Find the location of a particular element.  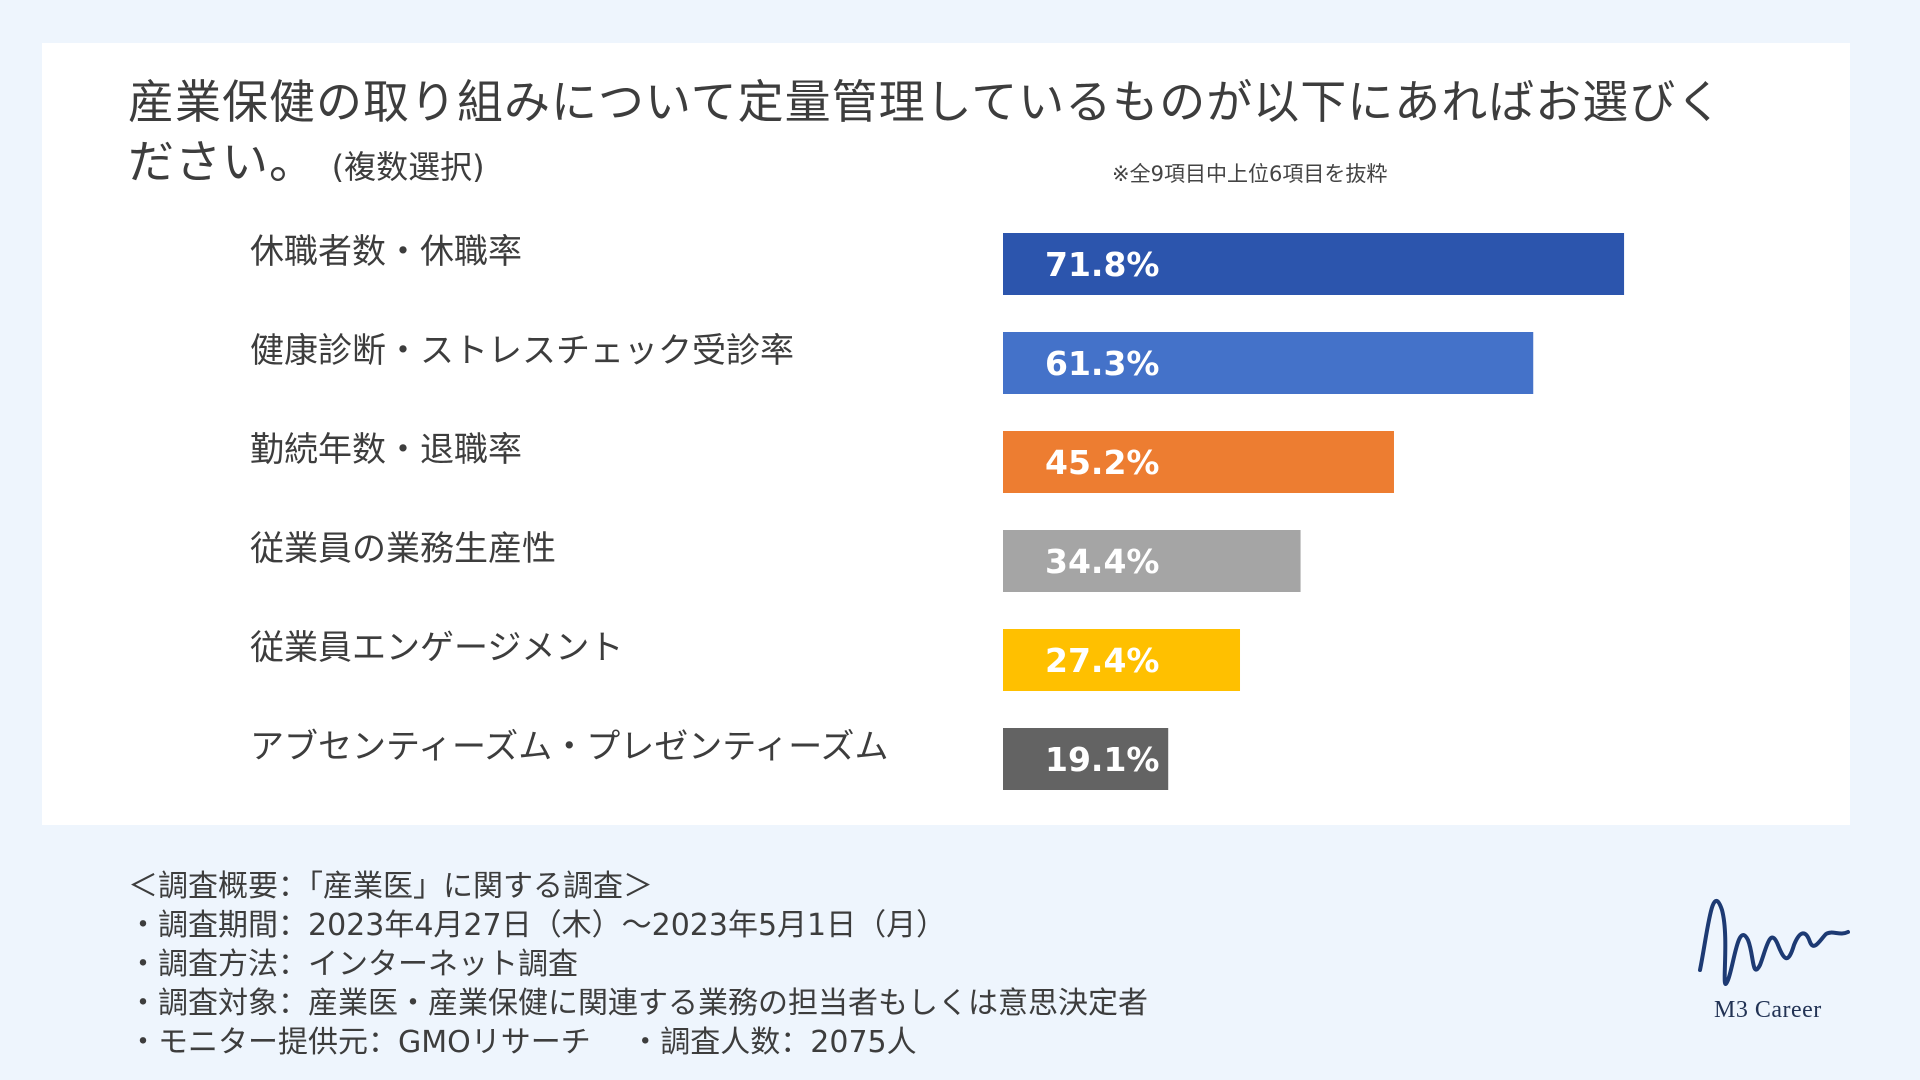

value-label: 61.3% is located at coordinates (1102, 363).